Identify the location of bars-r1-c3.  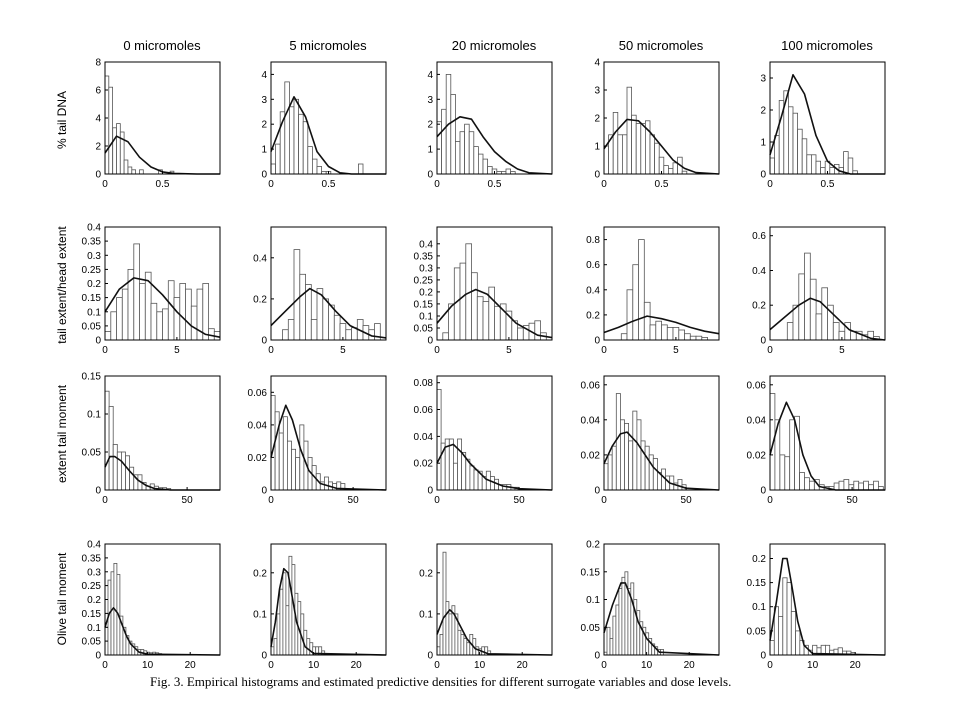
(664, 290).